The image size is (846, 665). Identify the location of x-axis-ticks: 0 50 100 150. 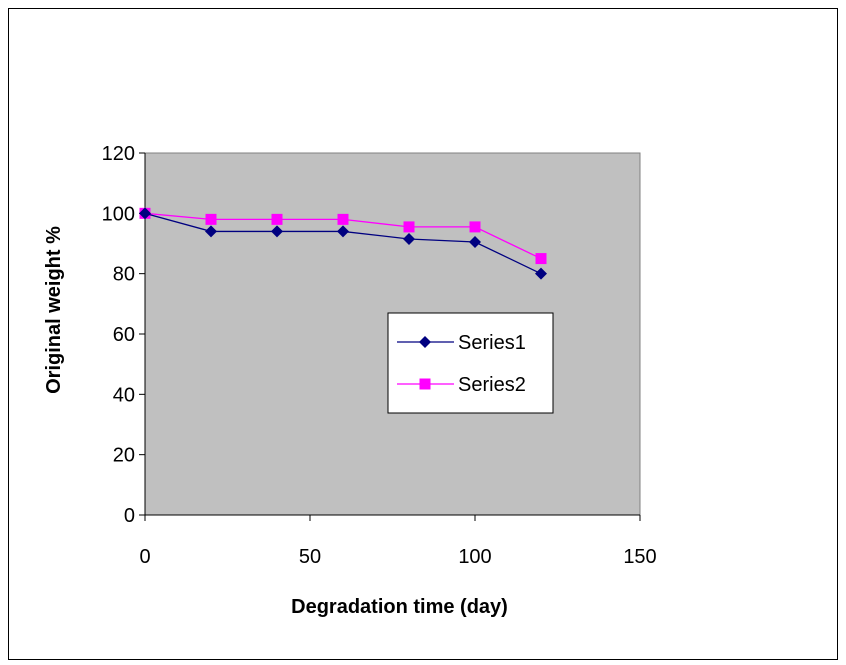
(398, 541).